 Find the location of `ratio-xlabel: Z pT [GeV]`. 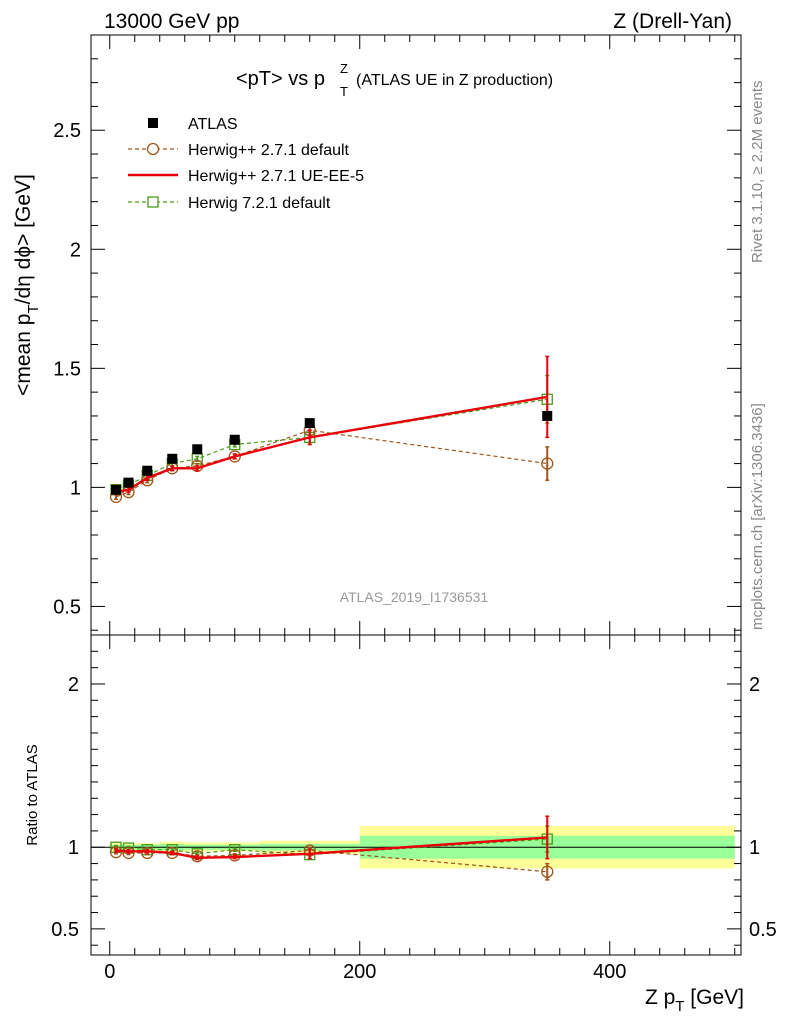

ratio-xlabel: Z pT [GeV] is located at coordinates (694, 1000).